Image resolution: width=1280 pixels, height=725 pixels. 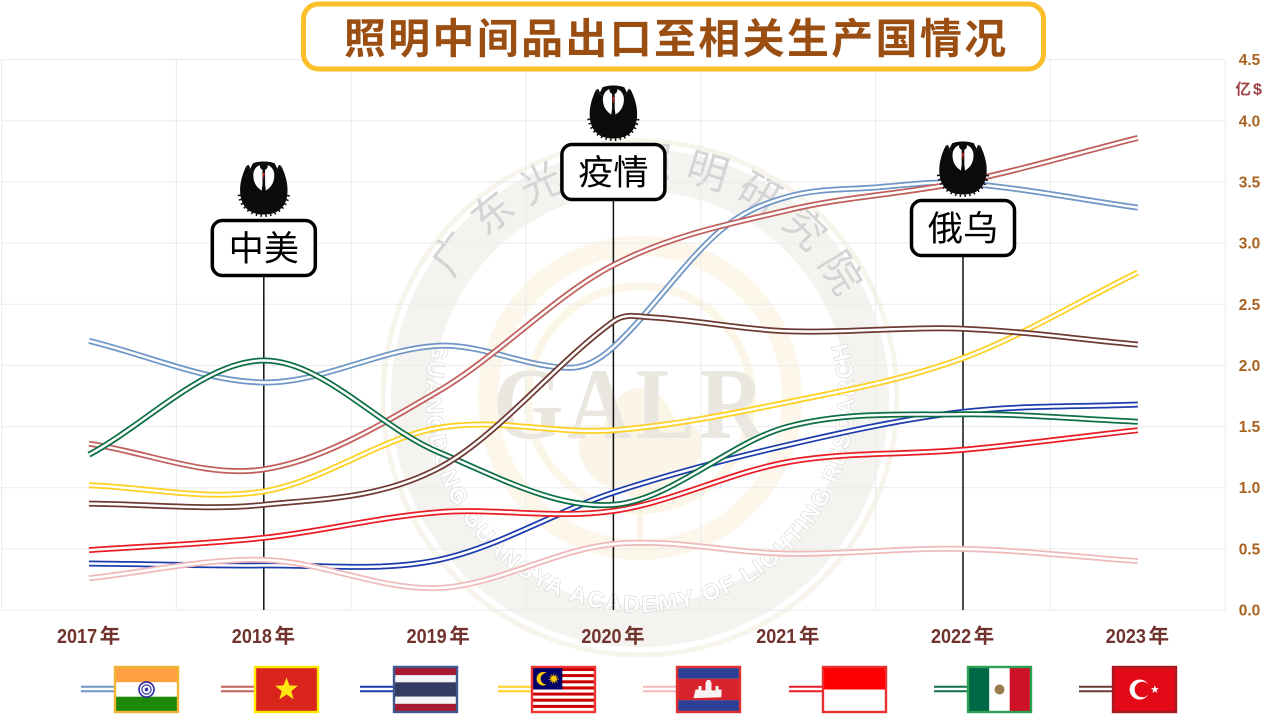 What do you see at coordinates (427, 637) in the screenshot?
I see `svg-text: 2019` at bounding box center [427, 637].